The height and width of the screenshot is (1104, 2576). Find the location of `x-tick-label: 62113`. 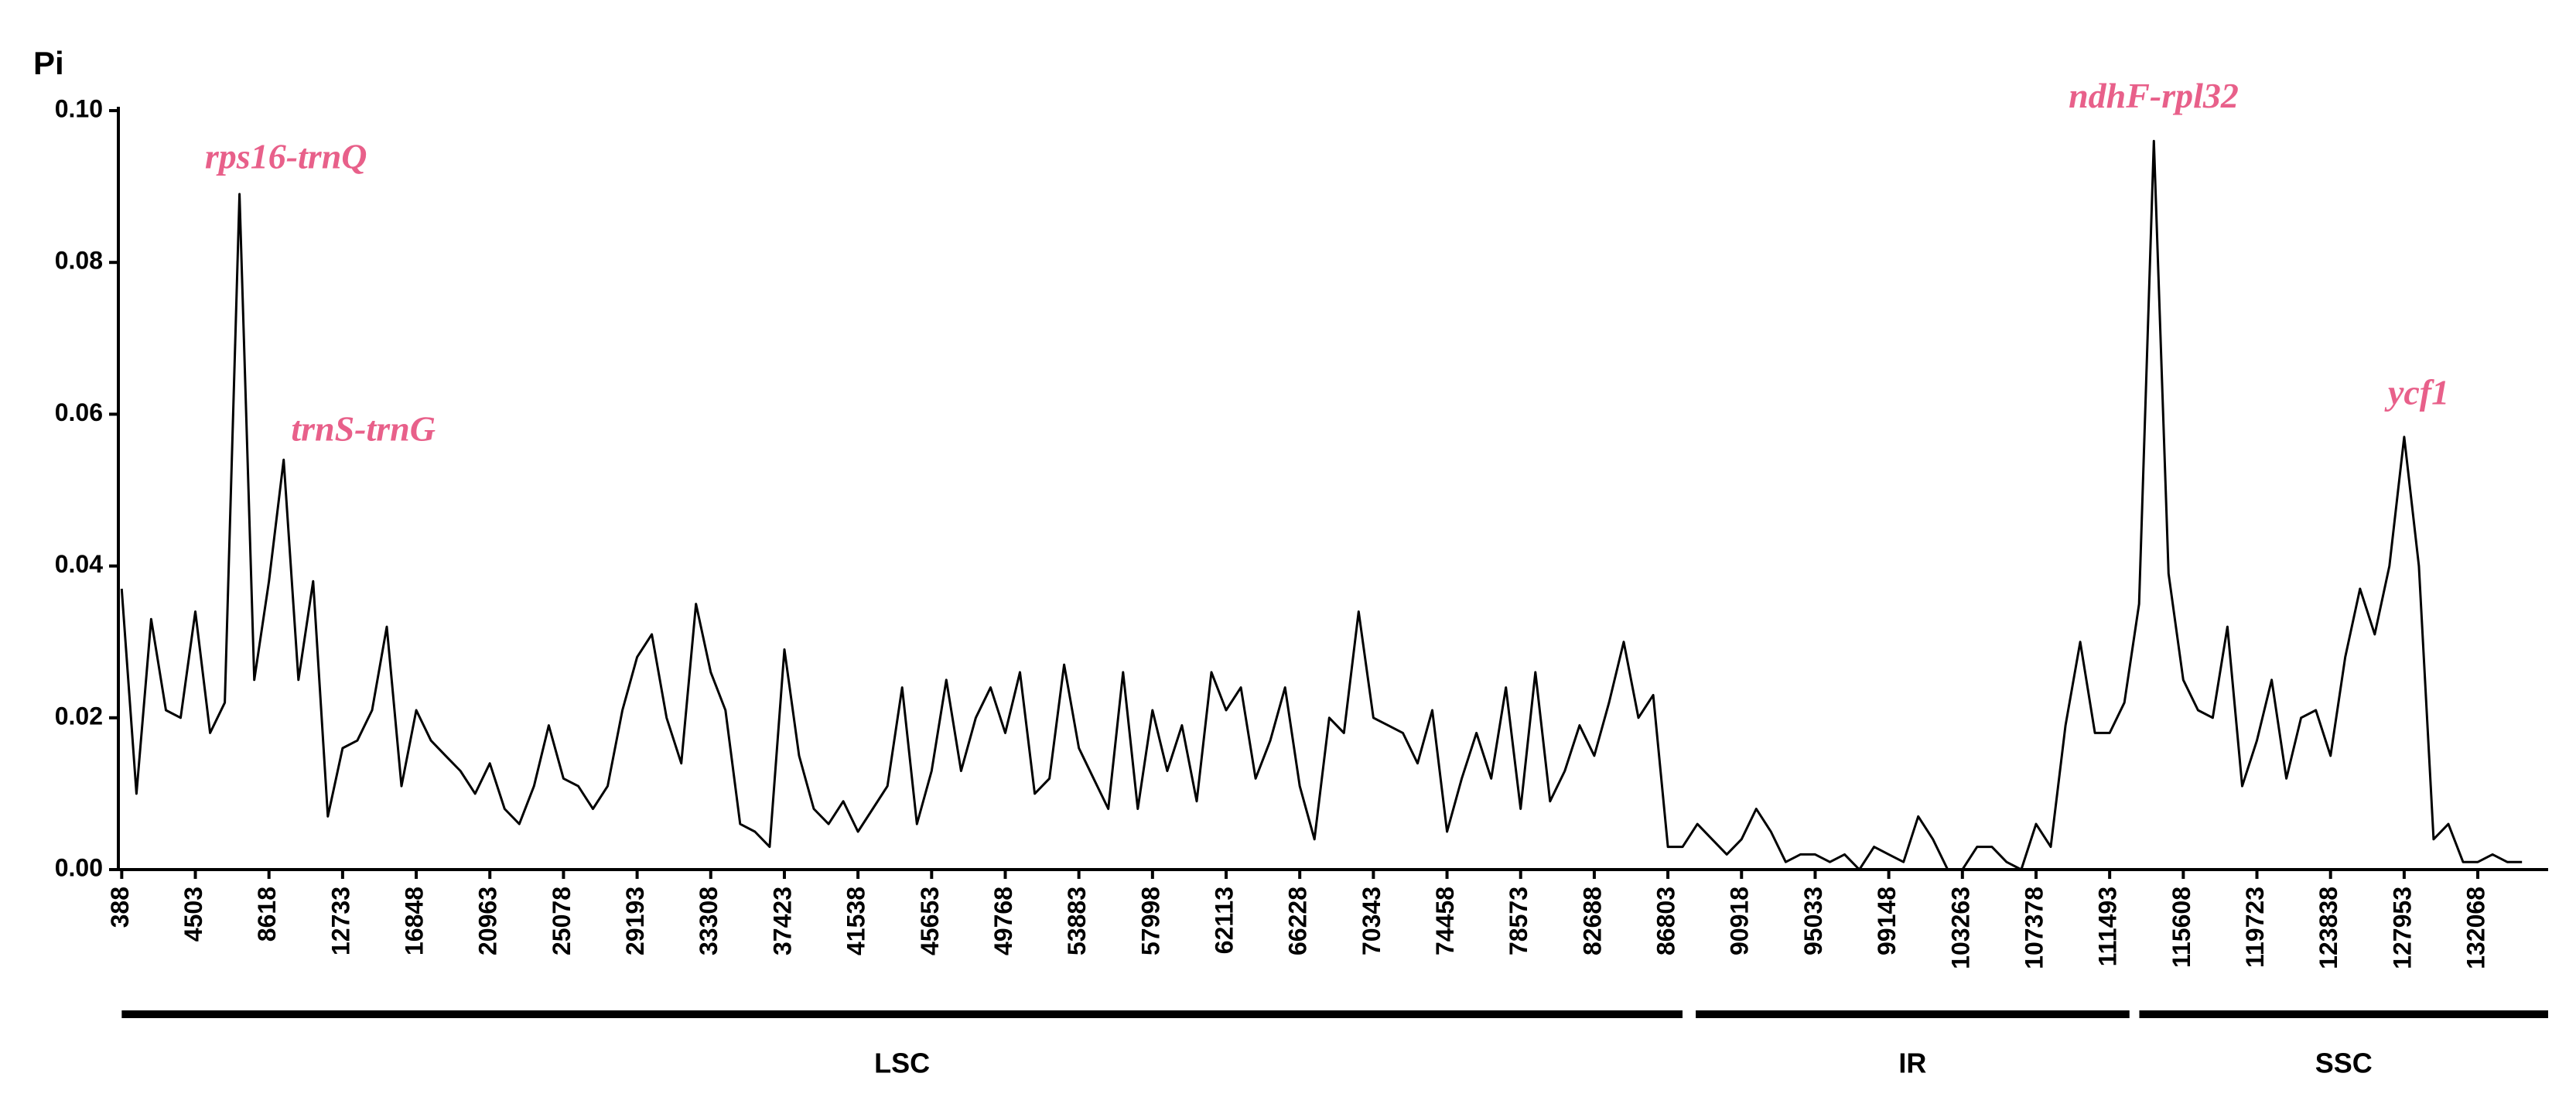

x-tick-label: 62113 is located at coordinates (1224, 920).